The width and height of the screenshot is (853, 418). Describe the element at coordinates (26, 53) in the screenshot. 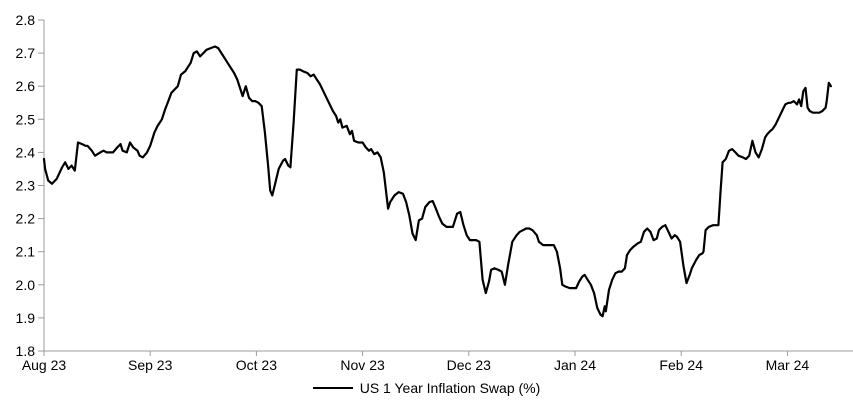

I see `y-tick-label: 2.7` at that location.